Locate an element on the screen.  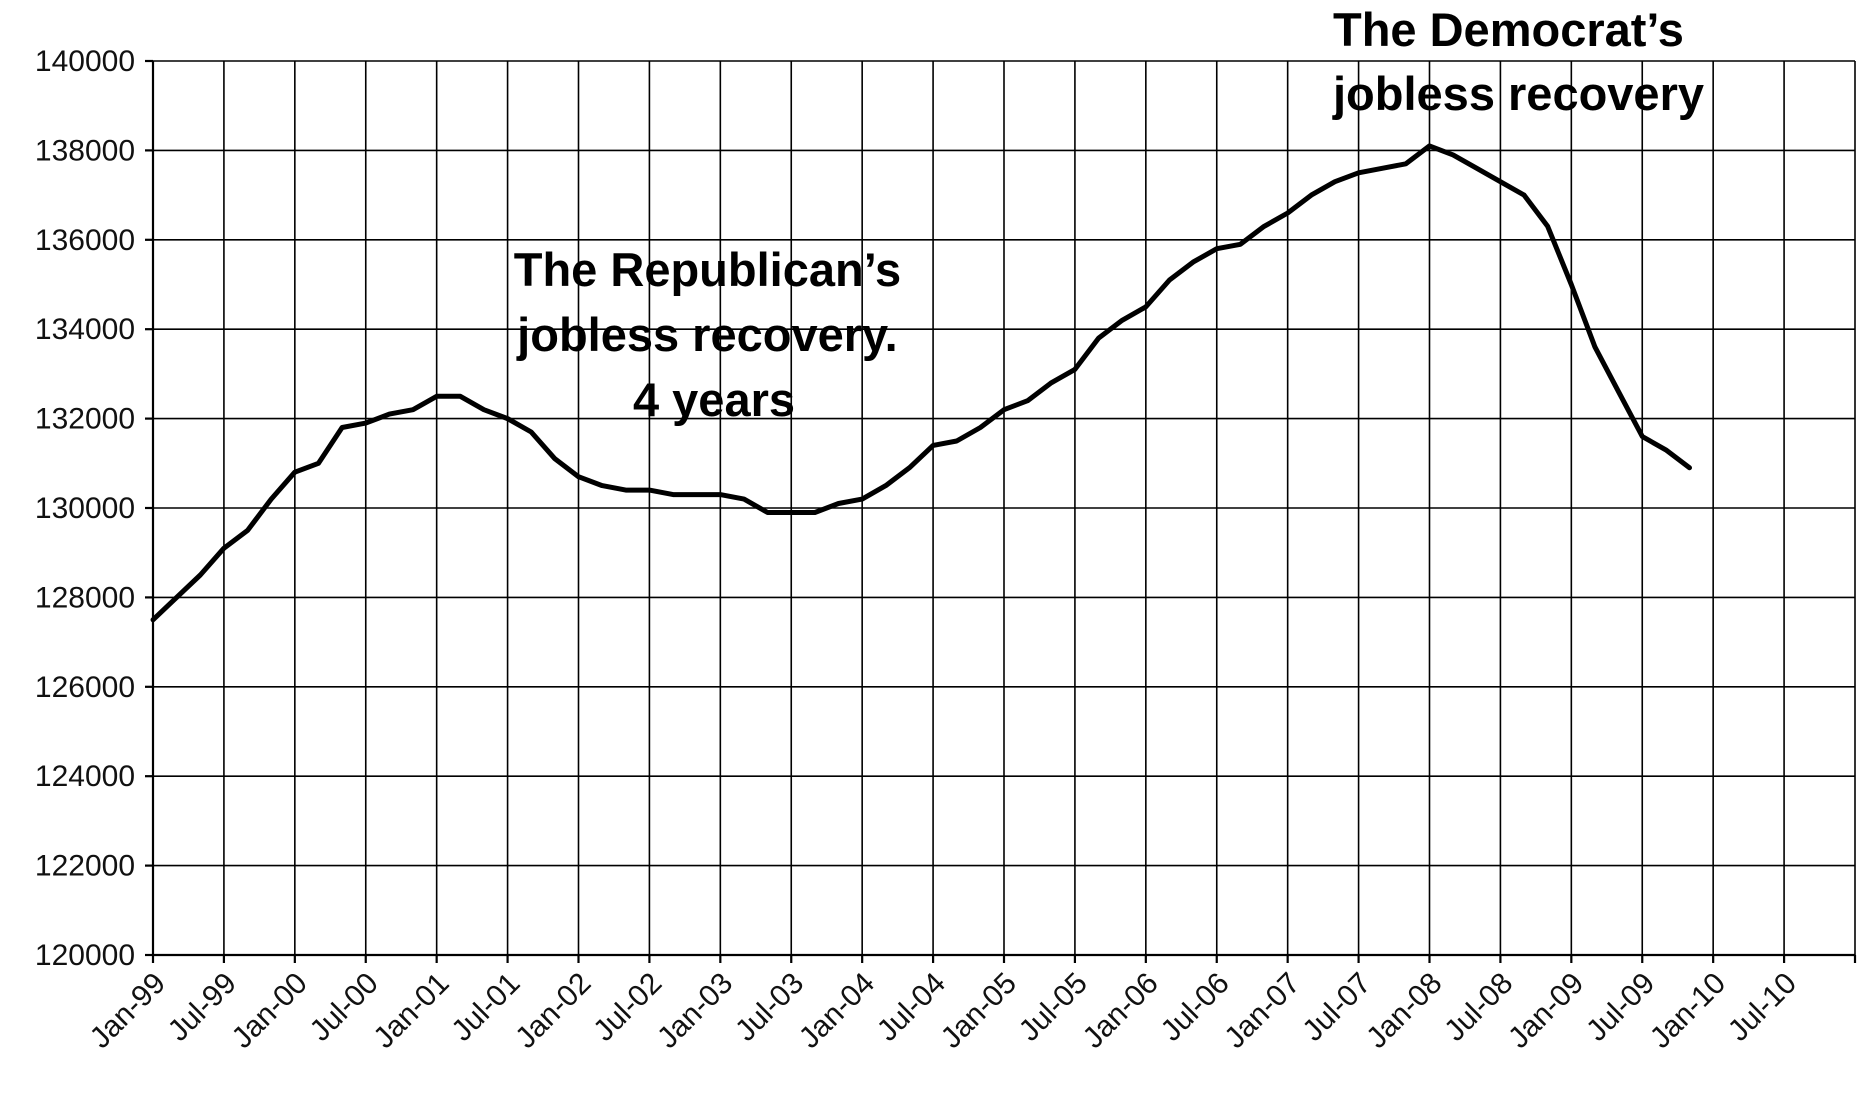
y-tick-label: 124000 is located at coordinates (85, 776).